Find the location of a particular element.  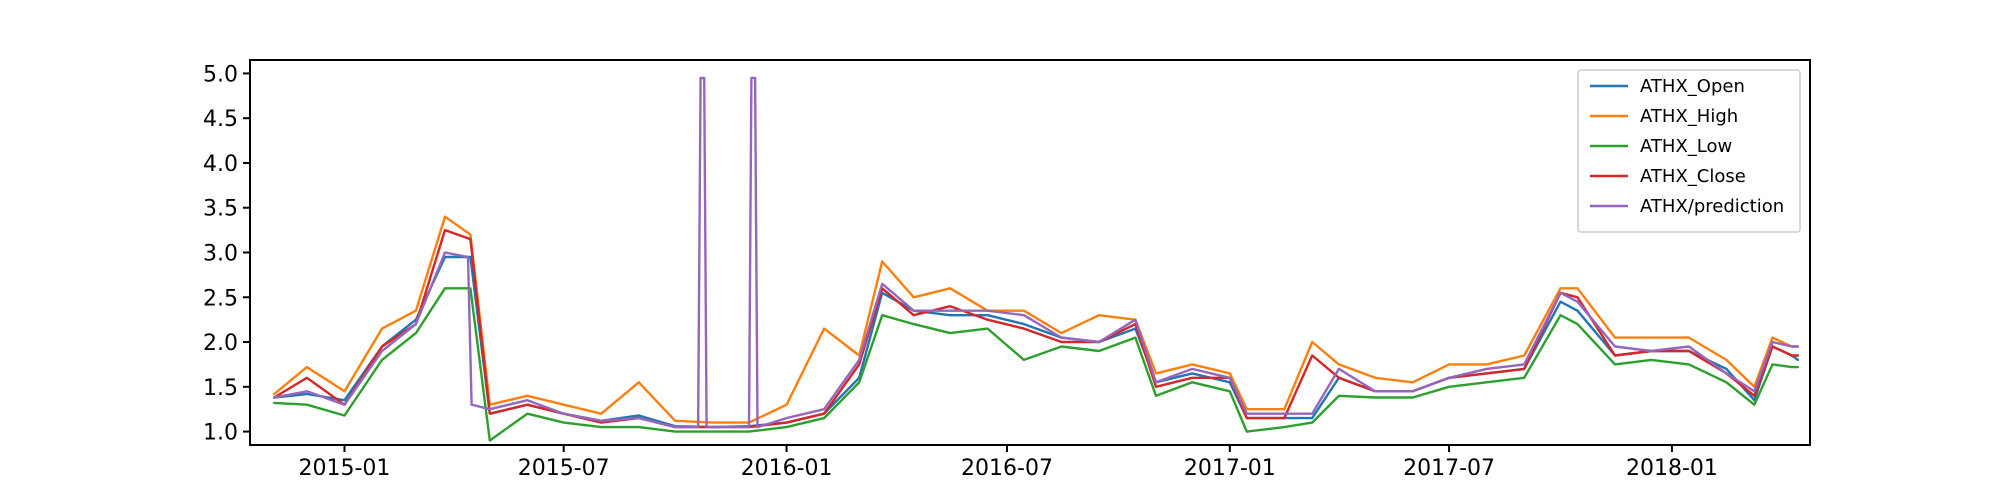

x-tick-label: 2016-01 is located at coordinates (787, 468).